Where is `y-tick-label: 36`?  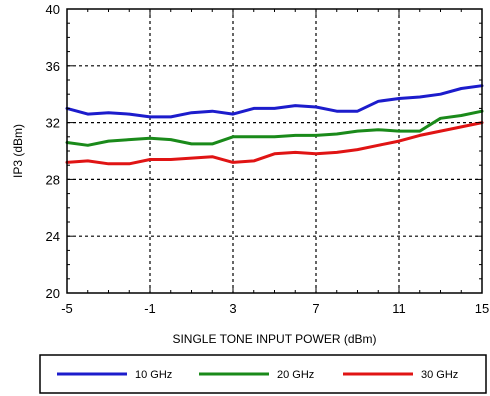 y-tick-label: 36 is located at coordinates (53, 66).